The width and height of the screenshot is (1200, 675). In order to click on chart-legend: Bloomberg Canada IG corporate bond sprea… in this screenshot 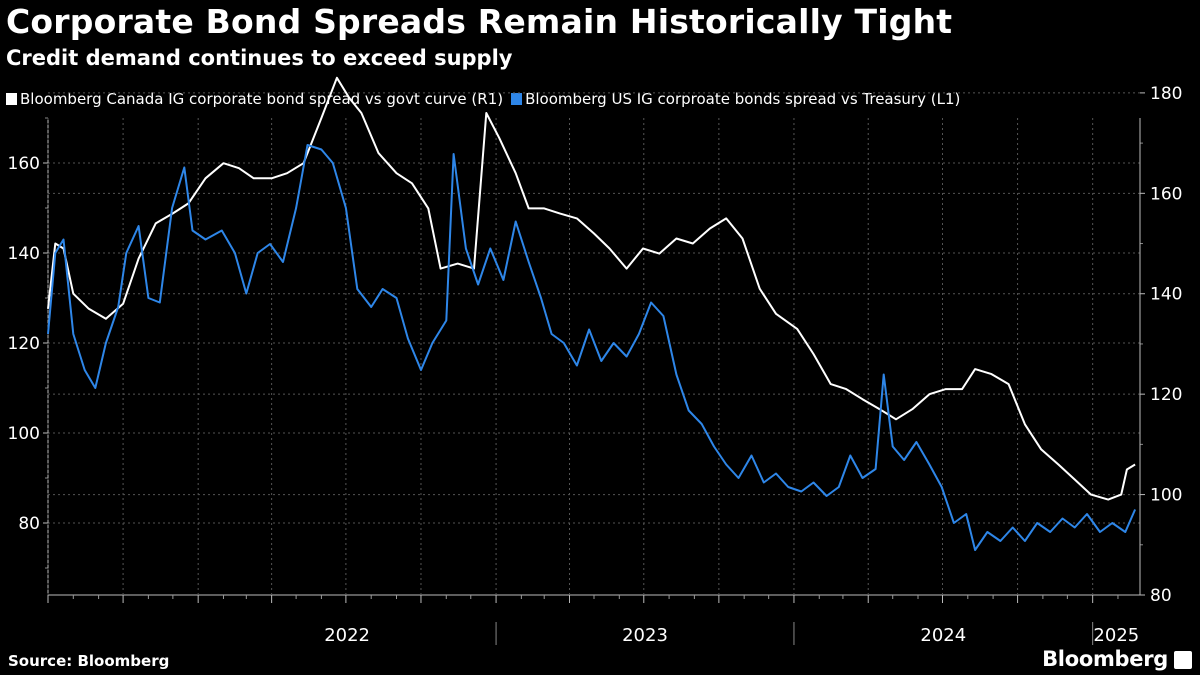, I will do `click(487, 99)`.